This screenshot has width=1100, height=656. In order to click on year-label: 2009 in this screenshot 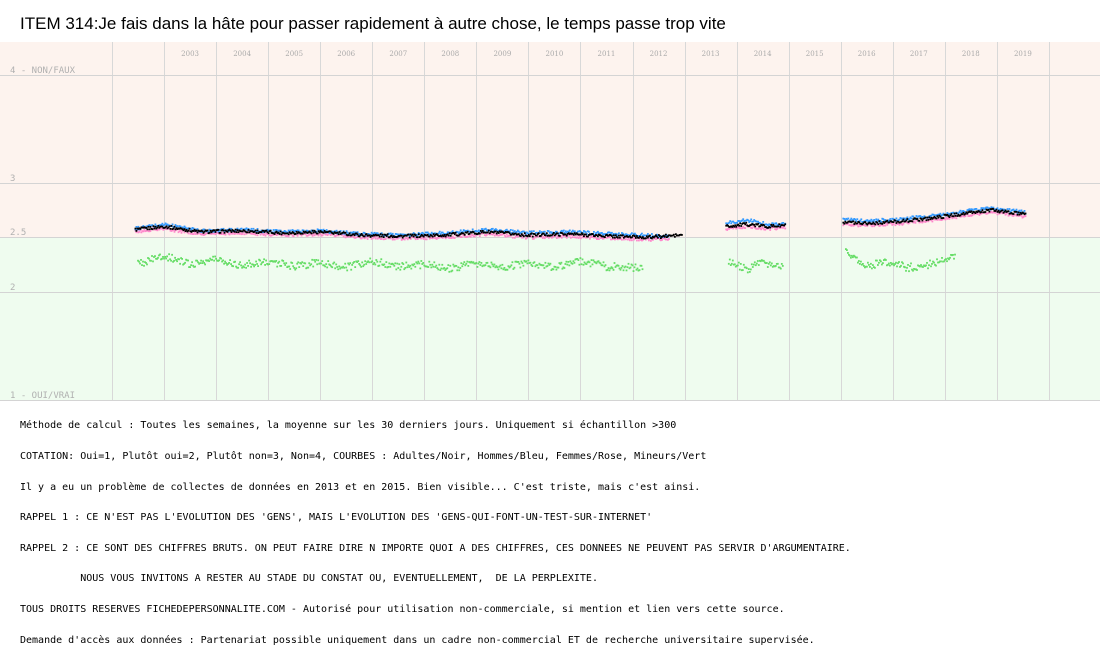, I will do `click(502, 54)`.